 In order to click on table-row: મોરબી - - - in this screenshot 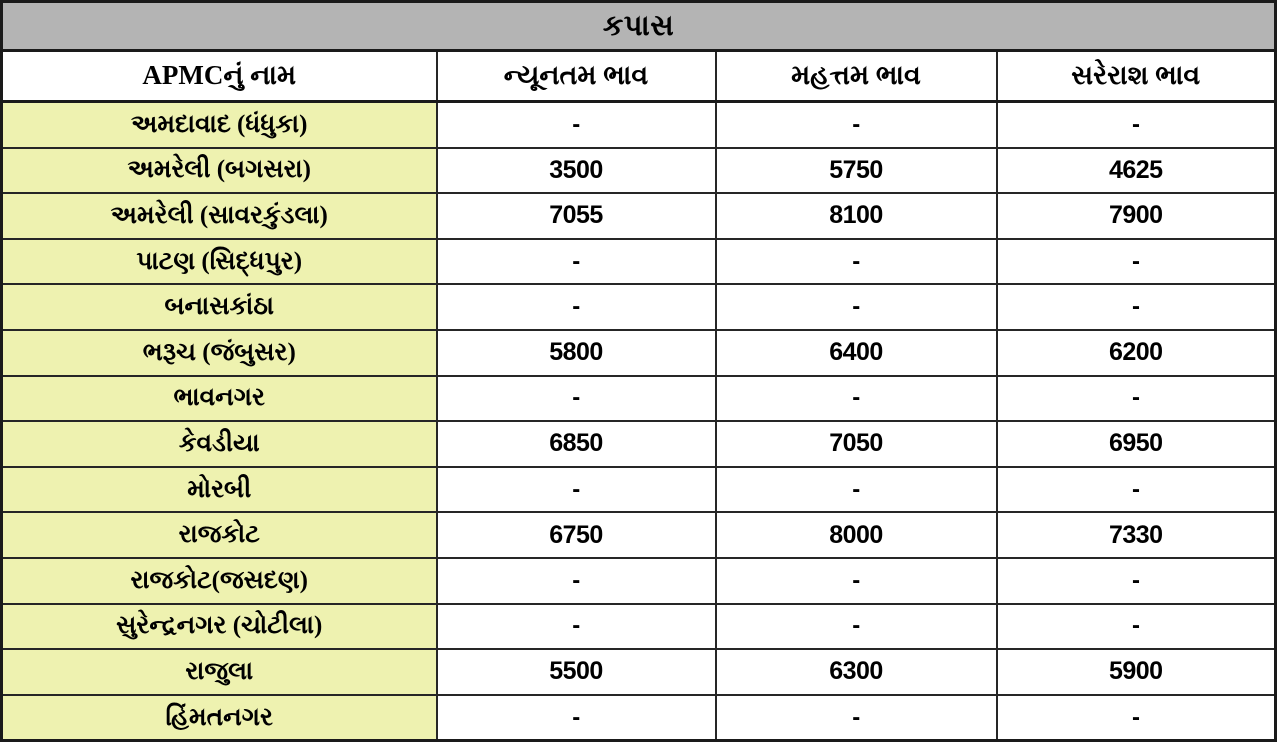, I will do `click(638, 489)`.